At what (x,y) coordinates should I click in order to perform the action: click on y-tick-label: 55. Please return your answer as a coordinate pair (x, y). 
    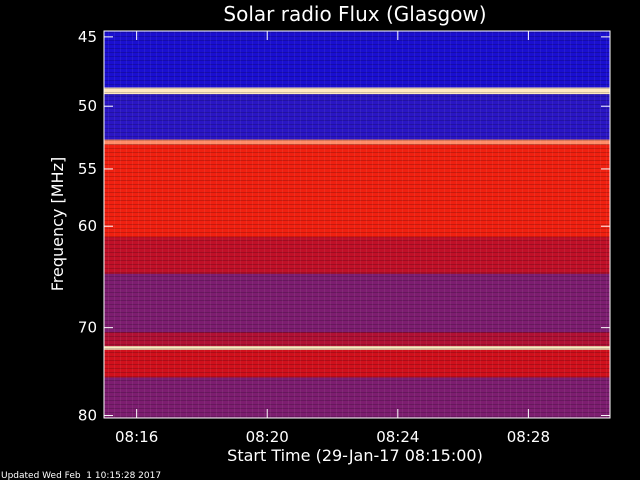
    Looking at the image, I should click on (87, 169).